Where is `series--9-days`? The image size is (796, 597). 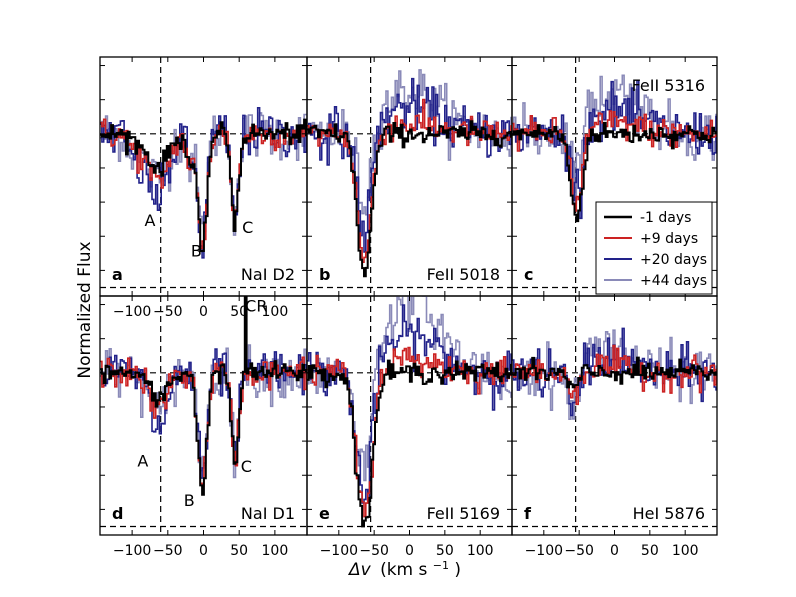
series--9-days is located at coordinates (409, 432).